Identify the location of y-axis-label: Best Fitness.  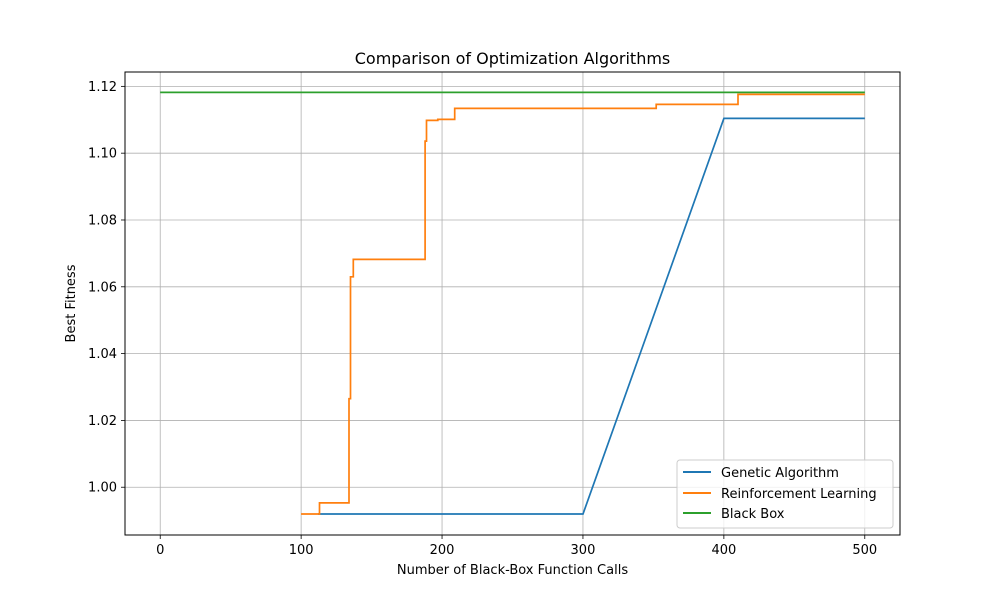
(71, 303).